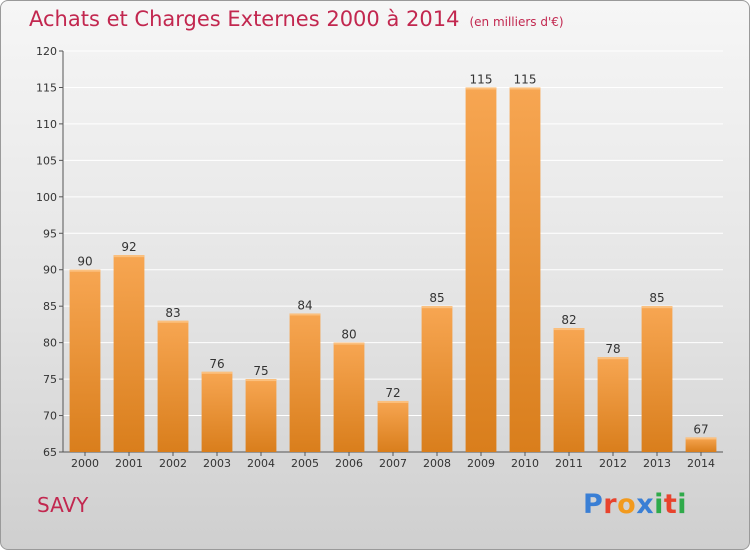  Describe the element at coordinates (516, 22) in the screenshot. I see `chart-subtitle: (en milliers d'€)` at that location.